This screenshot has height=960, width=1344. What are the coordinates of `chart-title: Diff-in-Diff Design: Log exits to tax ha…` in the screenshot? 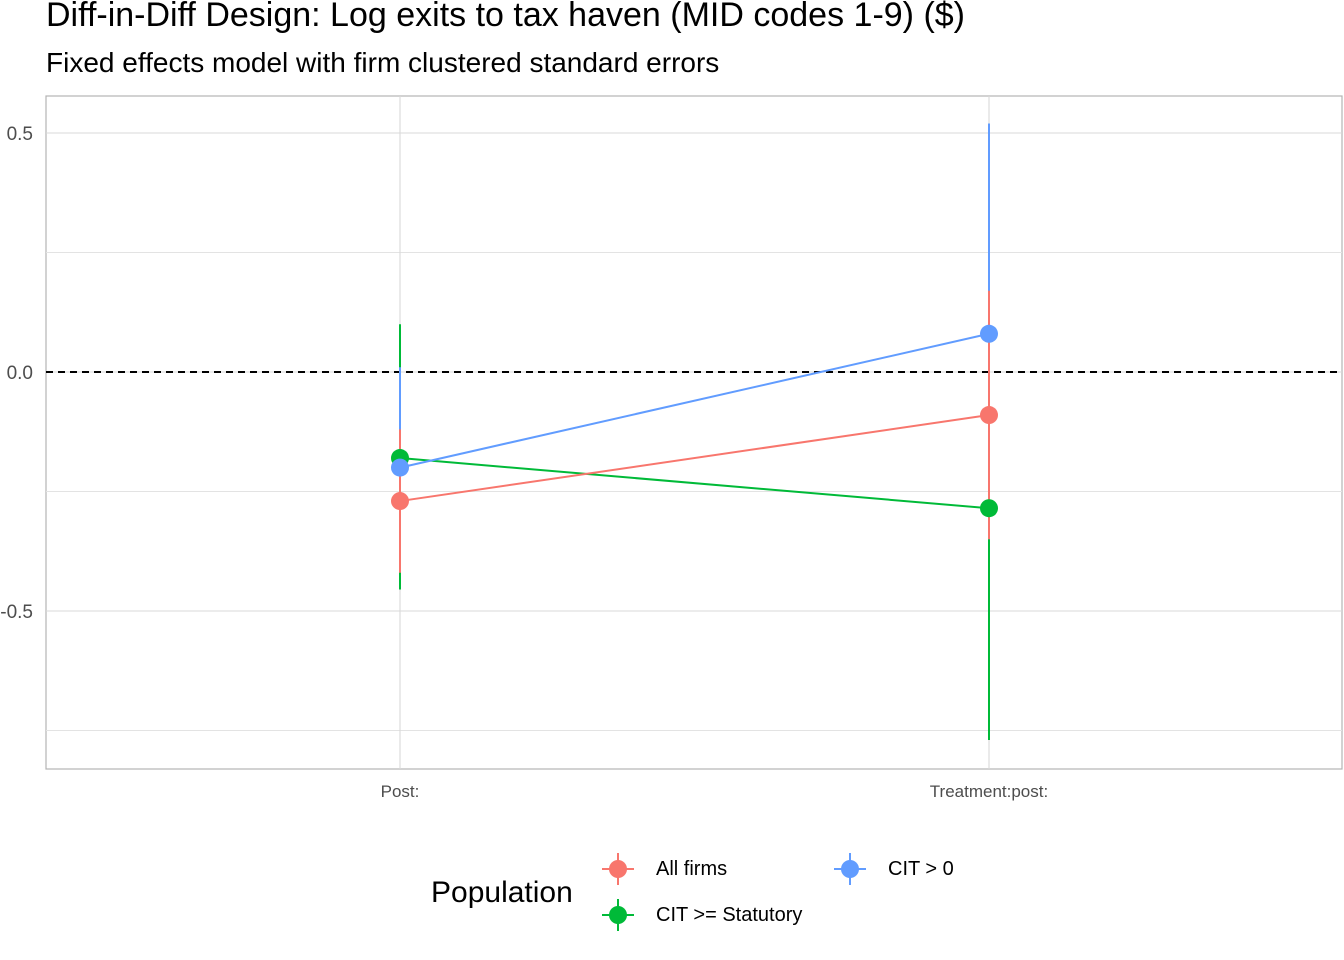 It's located at (505, 17).